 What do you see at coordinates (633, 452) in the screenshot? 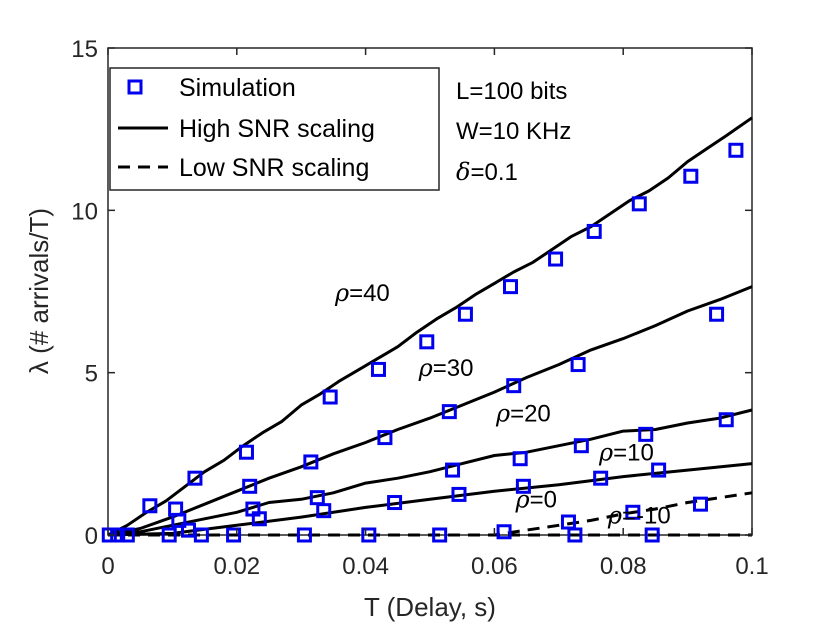
I see `rho-value: =10` at bounding box center [633, 452].